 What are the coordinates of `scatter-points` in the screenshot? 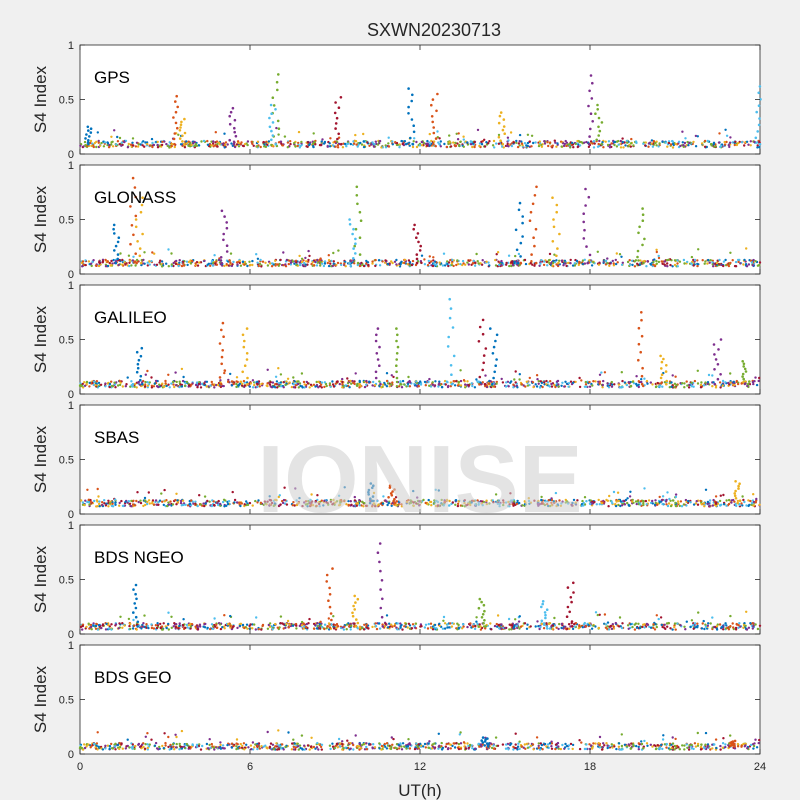 It's located at (421, 222).